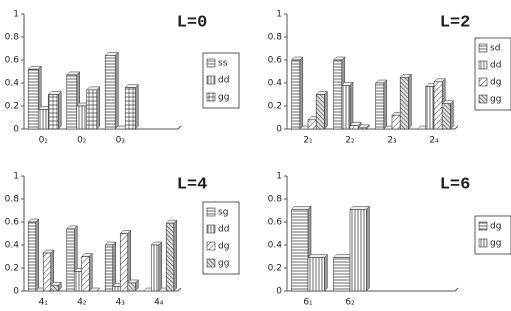  What do you see at coordinates (192, 22) in the screenshot?
I see `chart-title: L=0` at bounding box center [192, 22].